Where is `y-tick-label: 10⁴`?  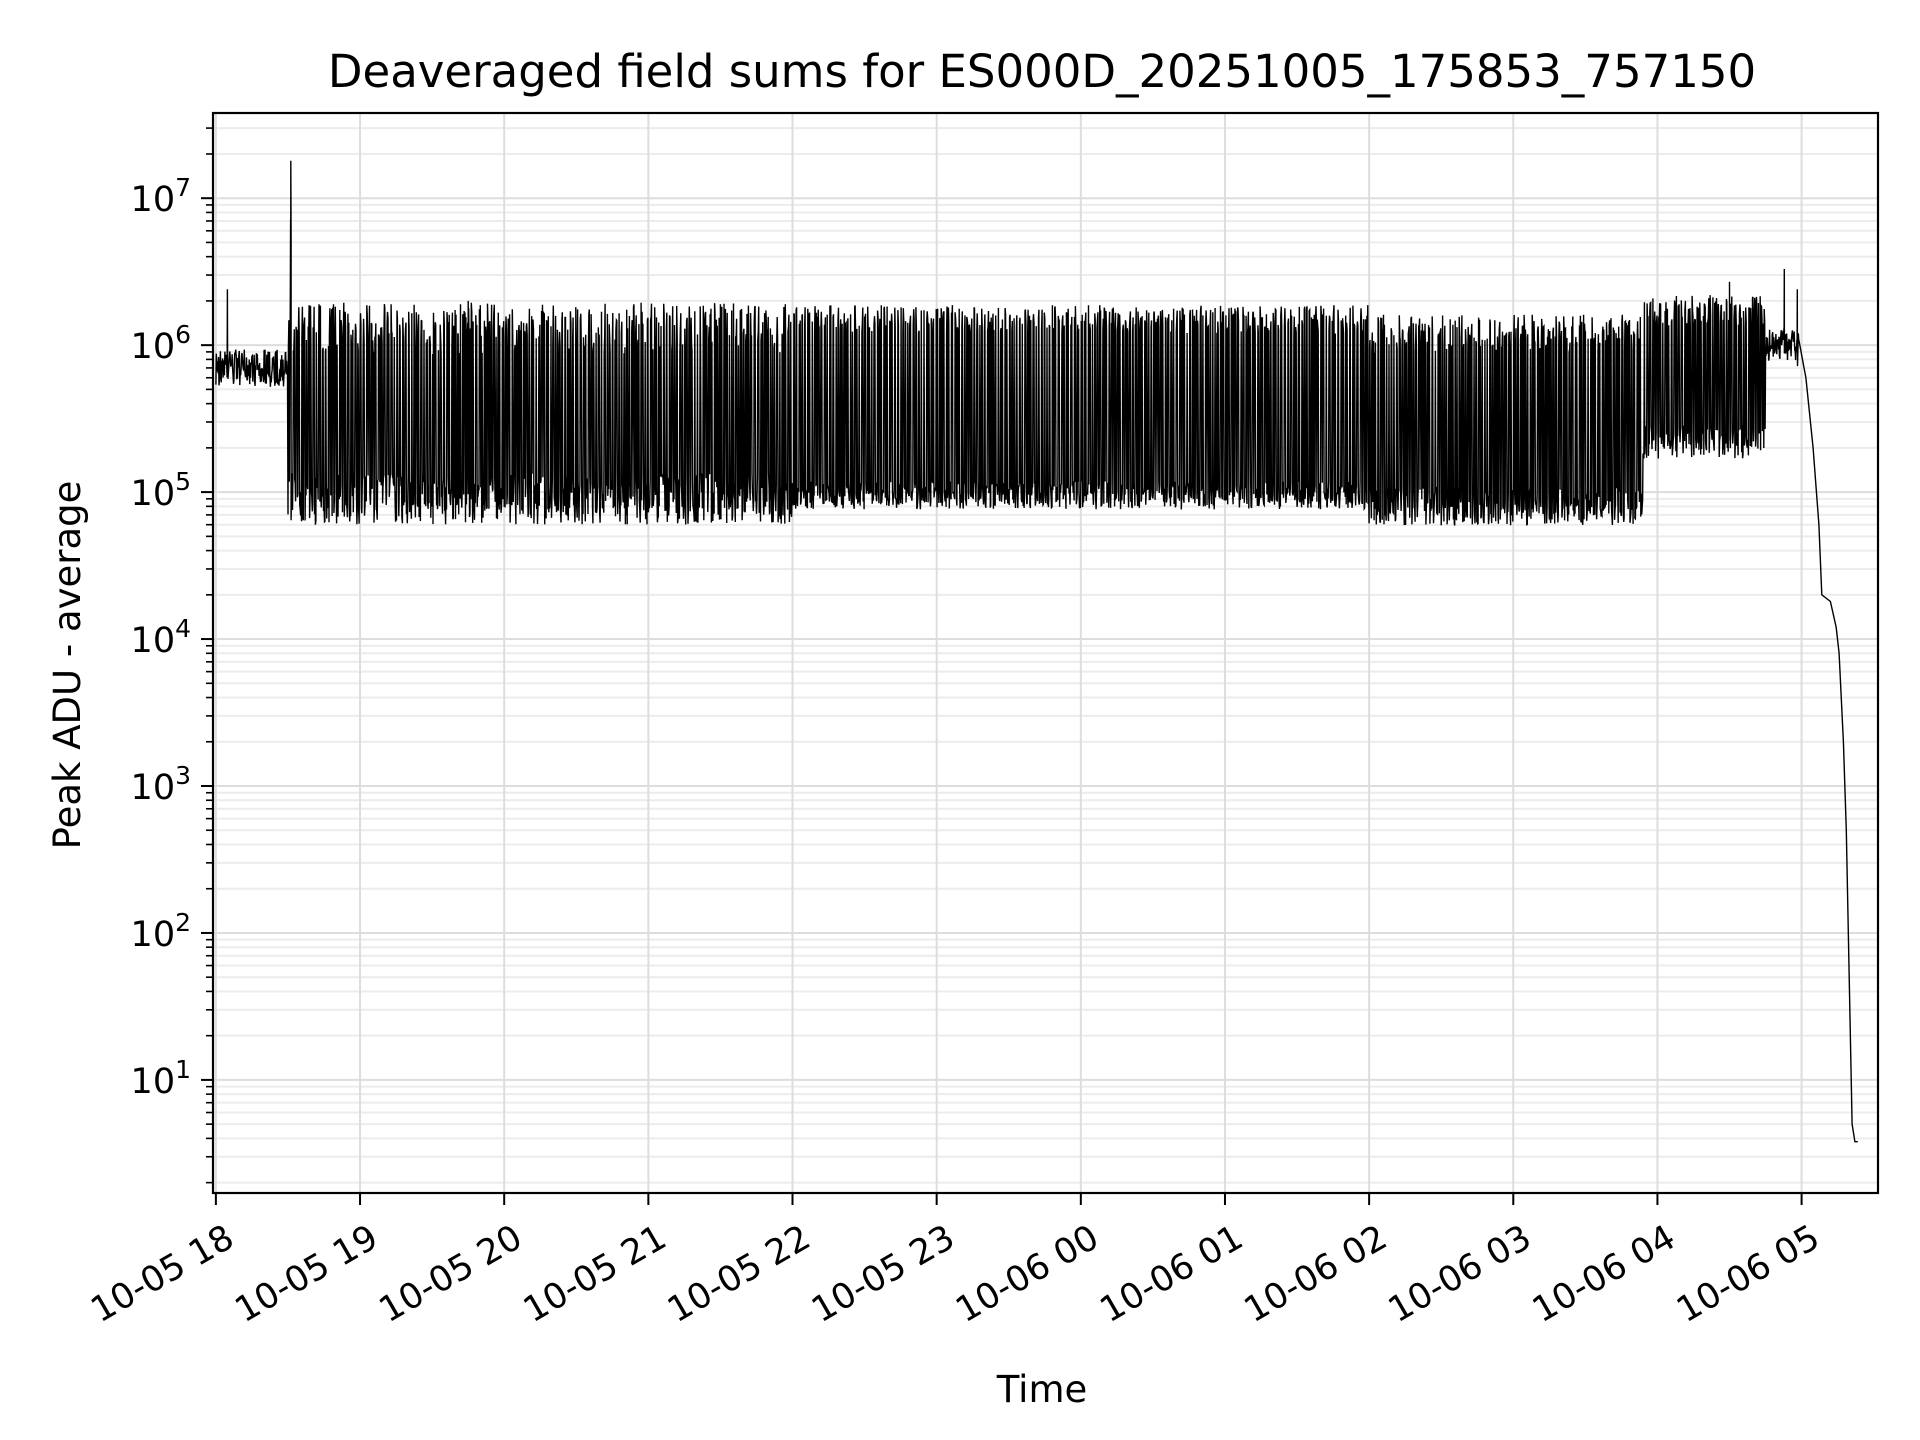
y-tick-label: 10⁴ is located at coordinates (161, 637).